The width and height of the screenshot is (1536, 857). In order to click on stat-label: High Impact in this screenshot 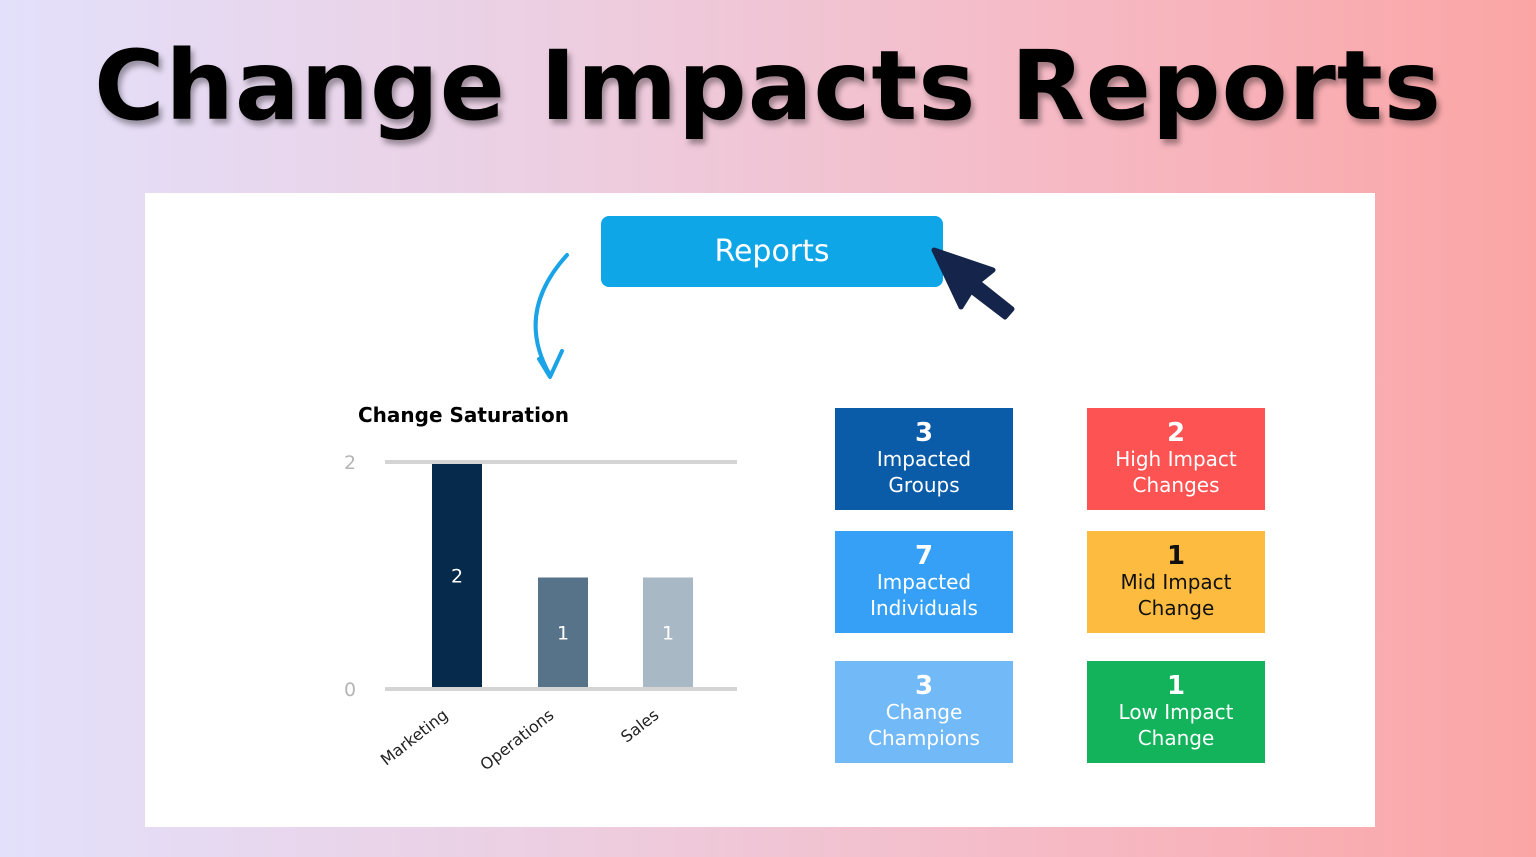, I will do `click(1176, 459)`.